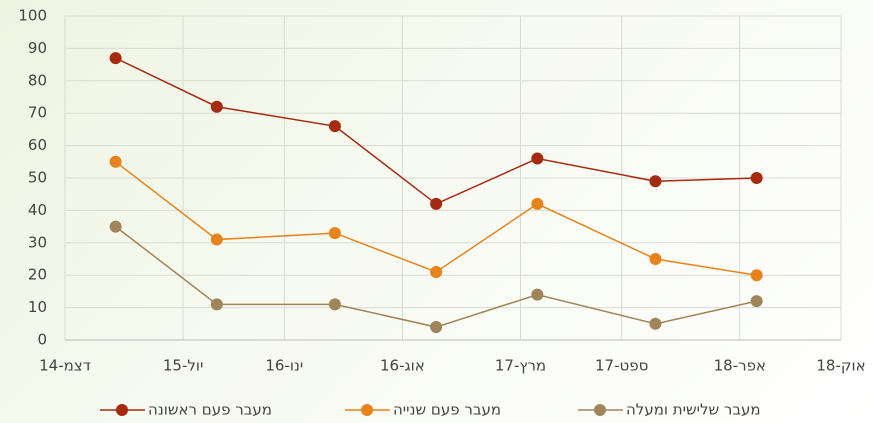 The image size is (873, 423). I want to click on legend-label: מעבר פעם ראשונה, so click(210, 410).